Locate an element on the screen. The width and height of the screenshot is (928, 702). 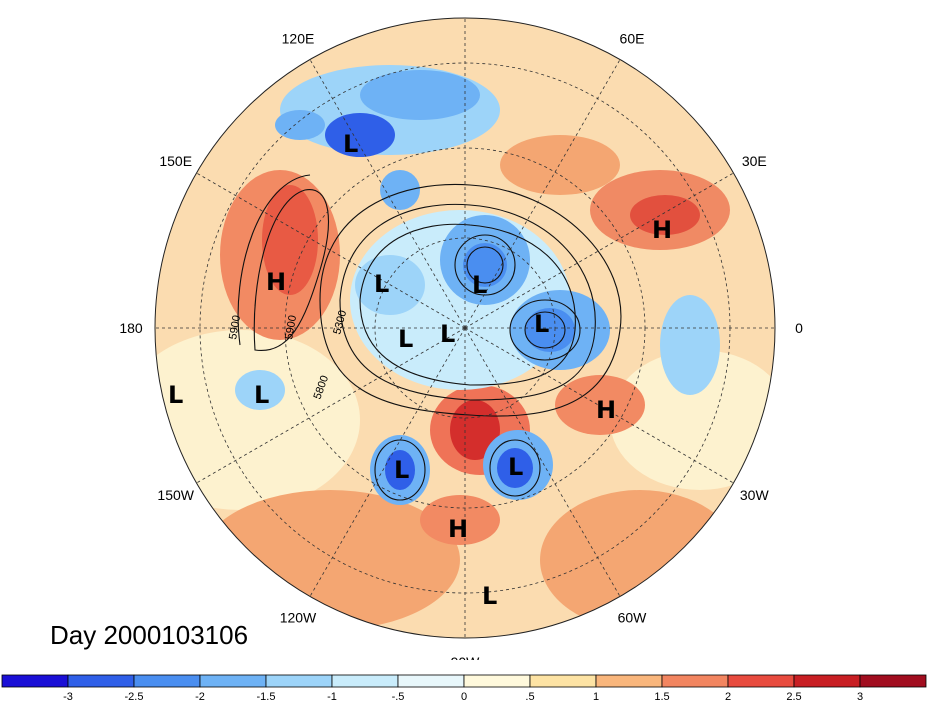
cold-core-great-lakes is located at coordinates (515, 468).